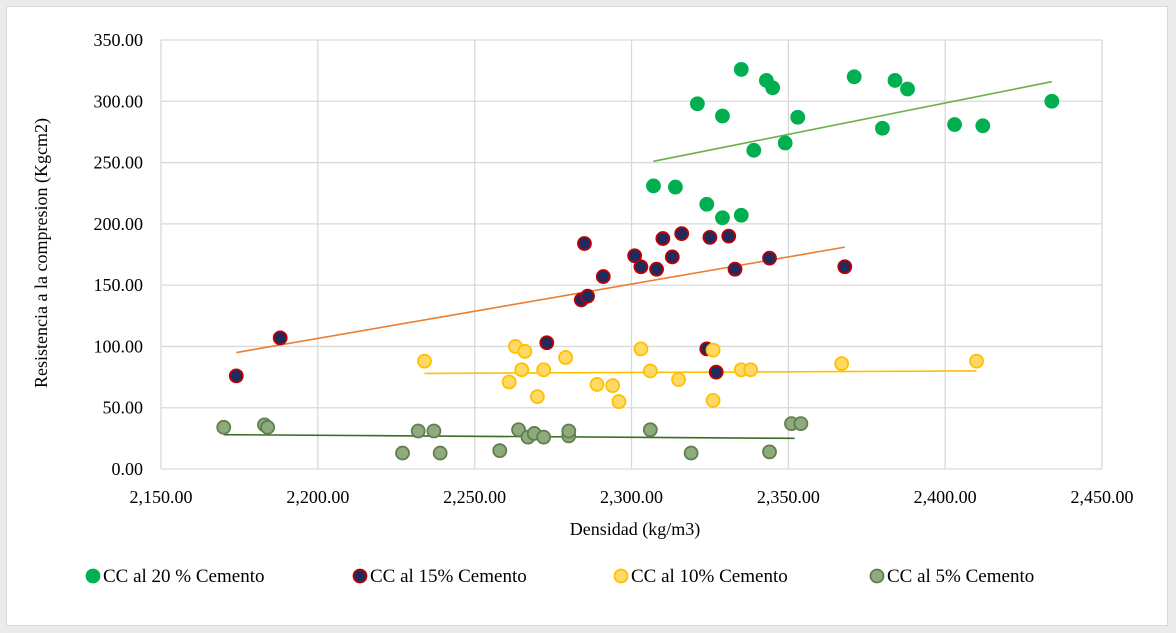 The image size is (1176, 633). Describe the element at coordinates (183, 576) in the screenshot. I see `legend-label: CC al 20 % Cemento` at that location.